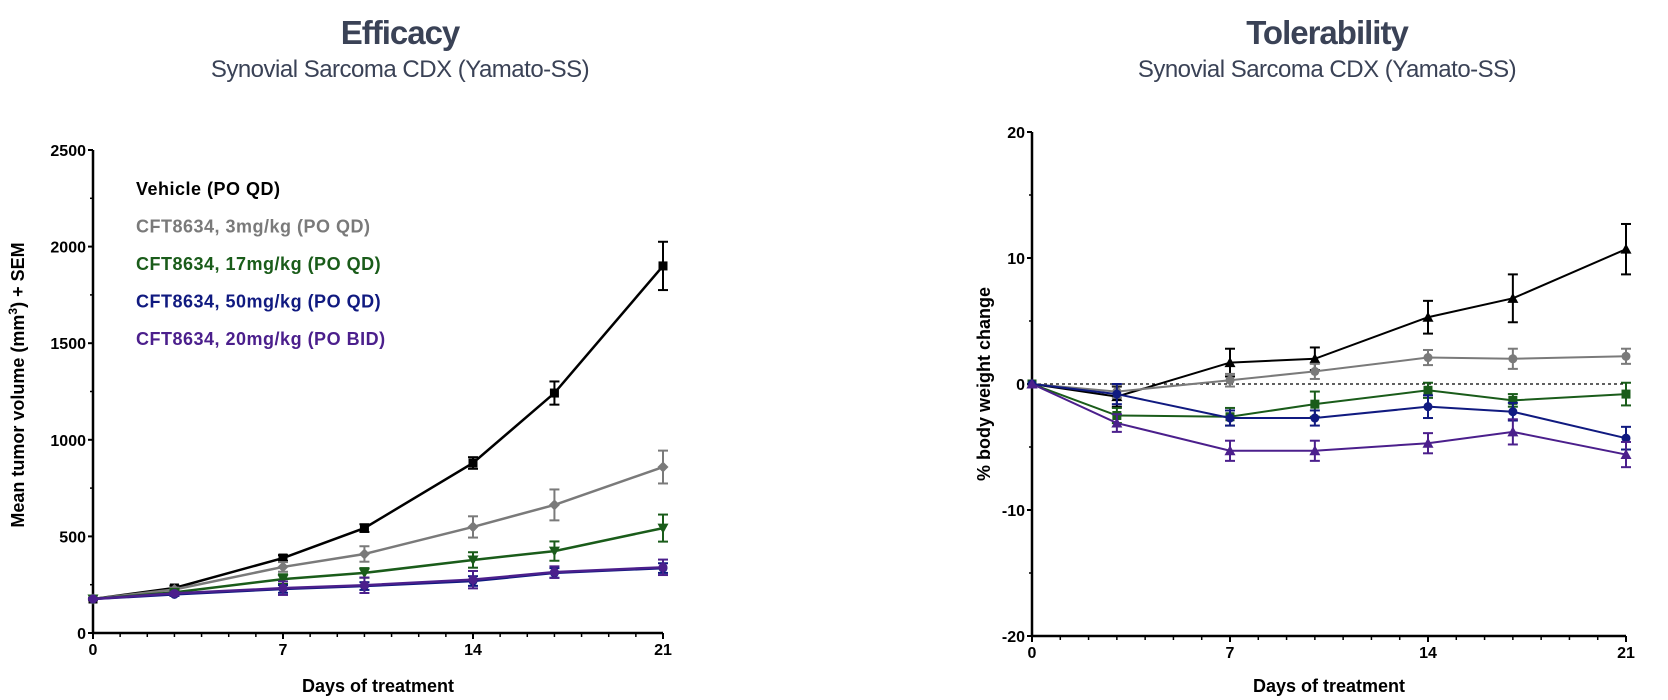 This screenshot has height=700, width=1668. Describe the element at coordinates (1013, 637) in the screenshot. I see `y-tick-label: -20` at that location.